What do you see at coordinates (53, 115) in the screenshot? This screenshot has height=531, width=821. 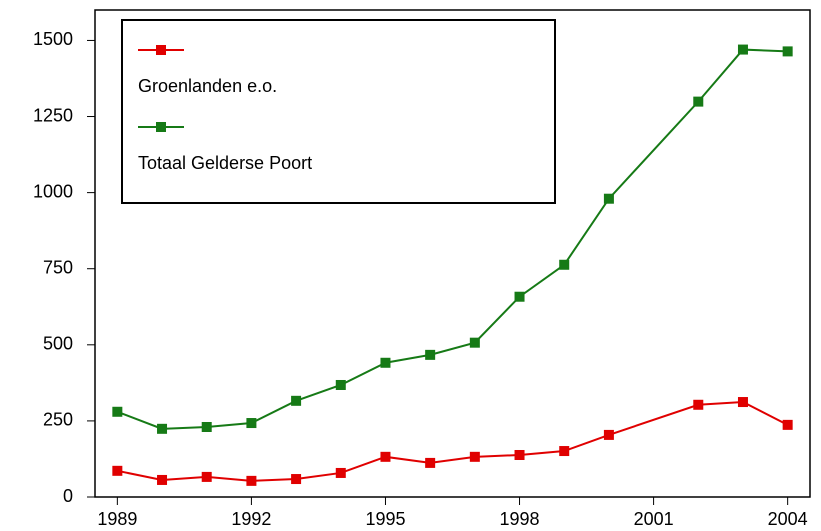 I see `y-tick-label: 1250` at bounding box center [53, 115].